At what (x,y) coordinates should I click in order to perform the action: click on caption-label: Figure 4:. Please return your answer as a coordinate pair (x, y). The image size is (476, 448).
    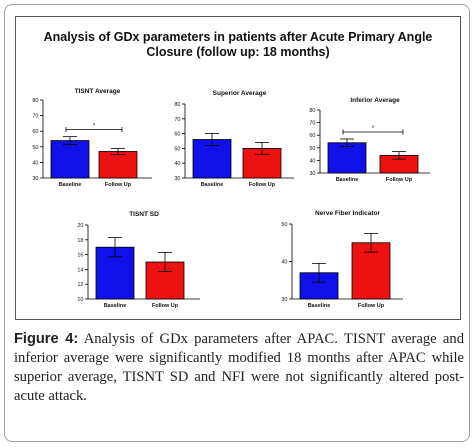
    Looking at the image, I should click on (46, 339).